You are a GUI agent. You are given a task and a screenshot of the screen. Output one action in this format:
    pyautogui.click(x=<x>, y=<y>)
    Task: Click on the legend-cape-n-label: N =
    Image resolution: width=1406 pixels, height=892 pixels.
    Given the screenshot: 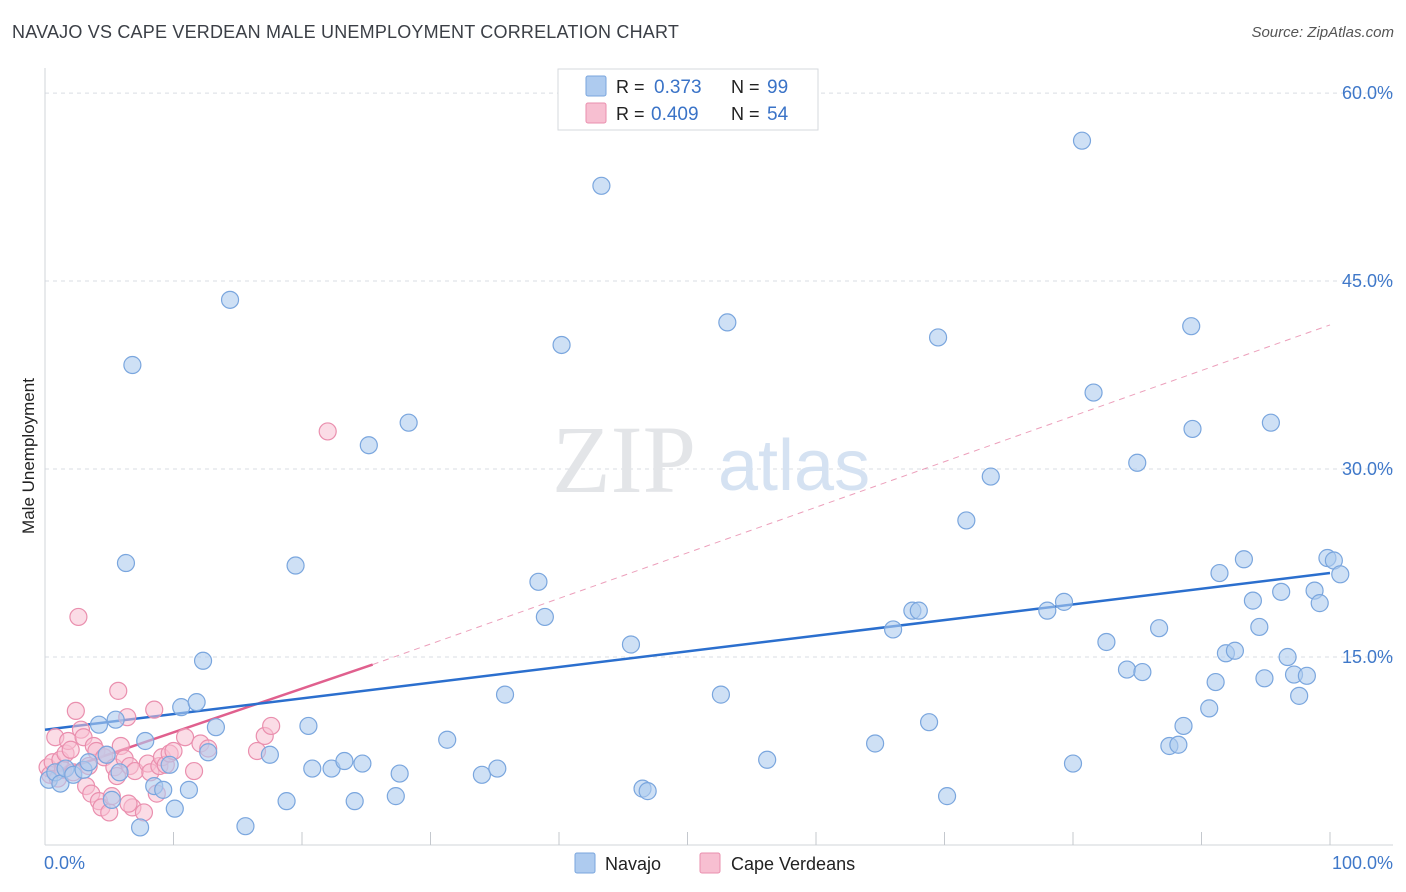 What is the action you would take?
    pyautogui.click(x=745, y=114)
    